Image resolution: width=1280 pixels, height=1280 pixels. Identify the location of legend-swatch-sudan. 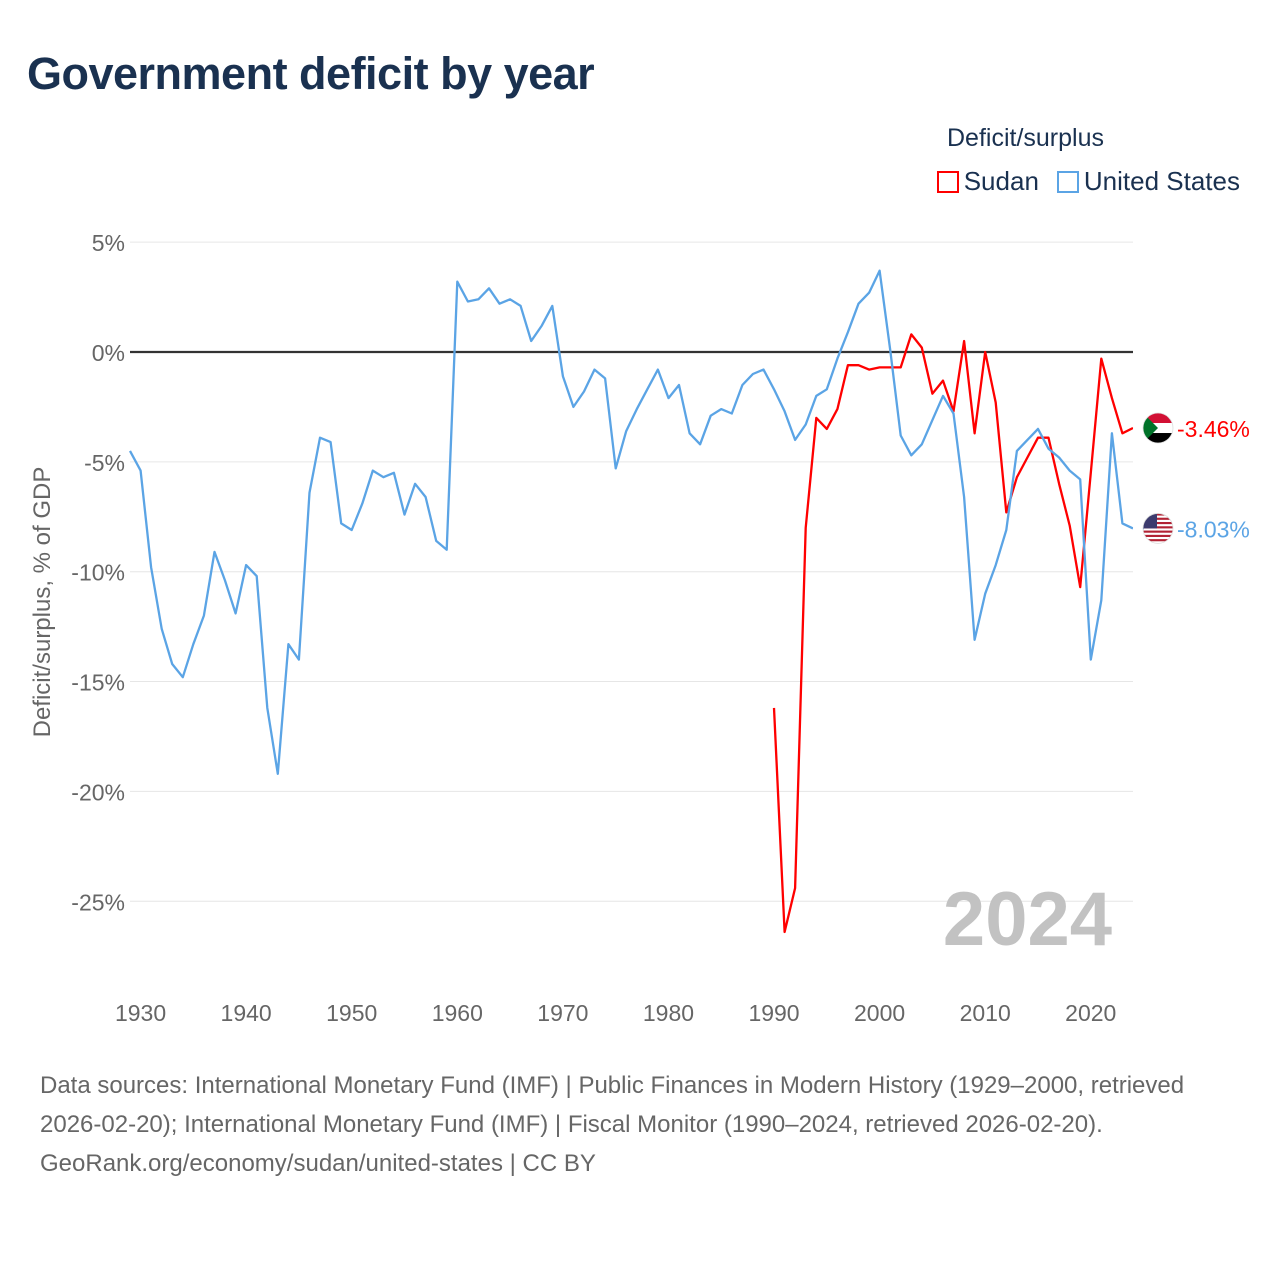
(947, 181).